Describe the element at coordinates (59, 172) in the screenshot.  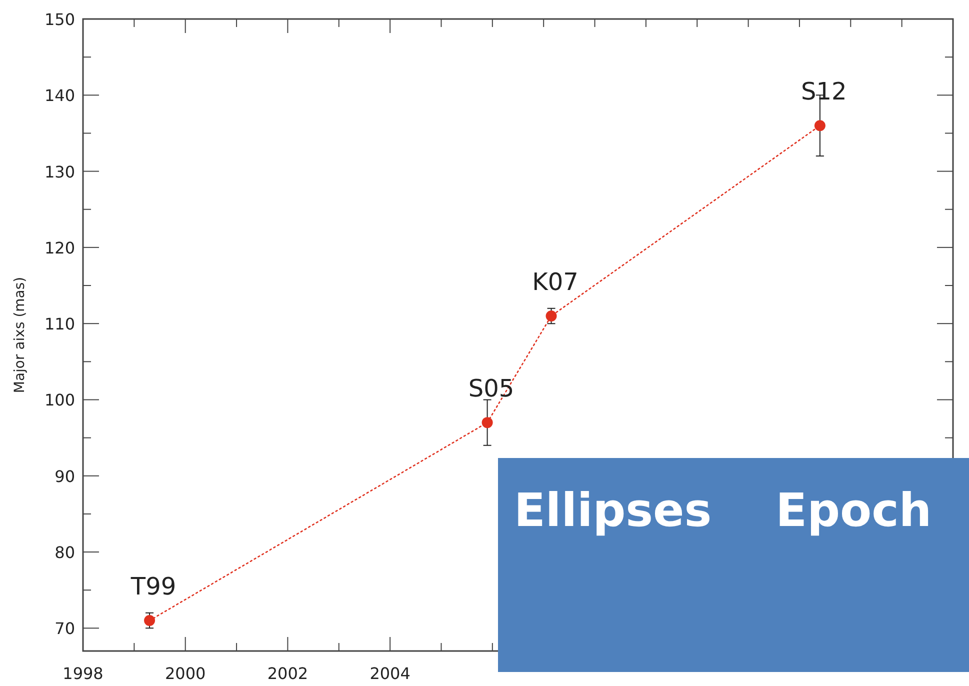
I see `y-tick-label: 130` at that location.